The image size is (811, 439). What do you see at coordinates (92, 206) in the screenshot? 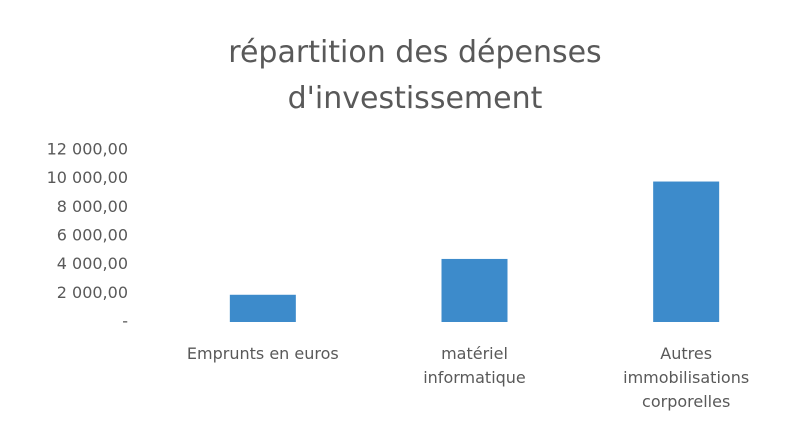
I see `y-tick-label: 8 000,00` at bounding box center [92, 206].